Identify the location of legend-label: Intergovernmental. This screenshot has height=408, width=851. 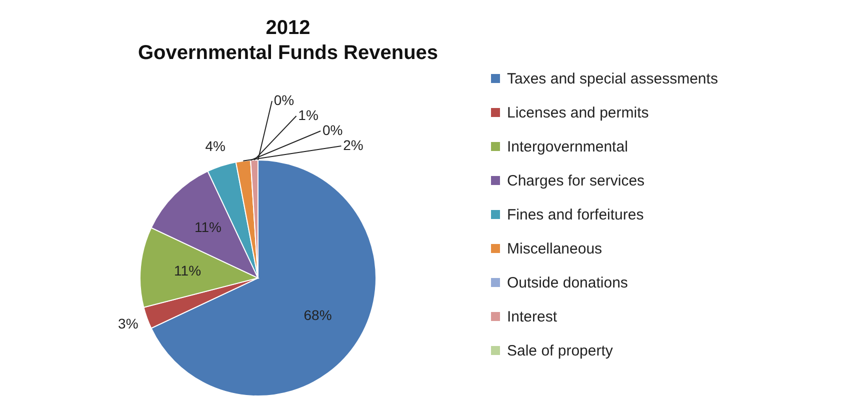
(567, 147).